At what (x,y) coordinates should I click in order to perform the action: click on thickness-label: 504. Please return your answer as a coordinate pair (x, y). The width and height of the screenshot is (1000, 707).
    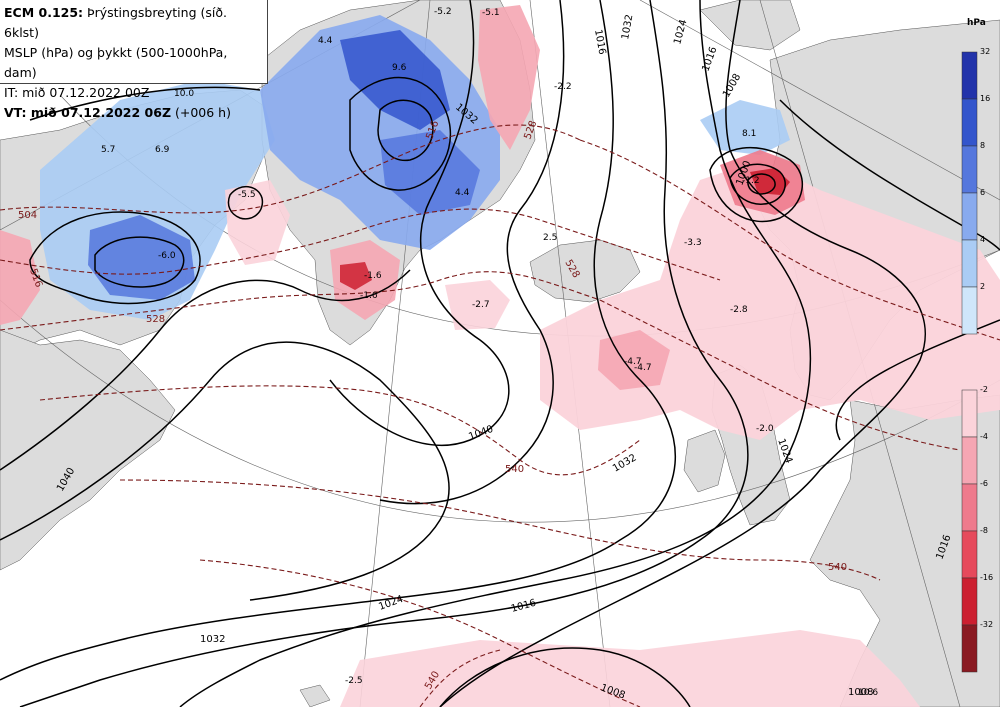
    Looking at the image, I should click on (27, 215).